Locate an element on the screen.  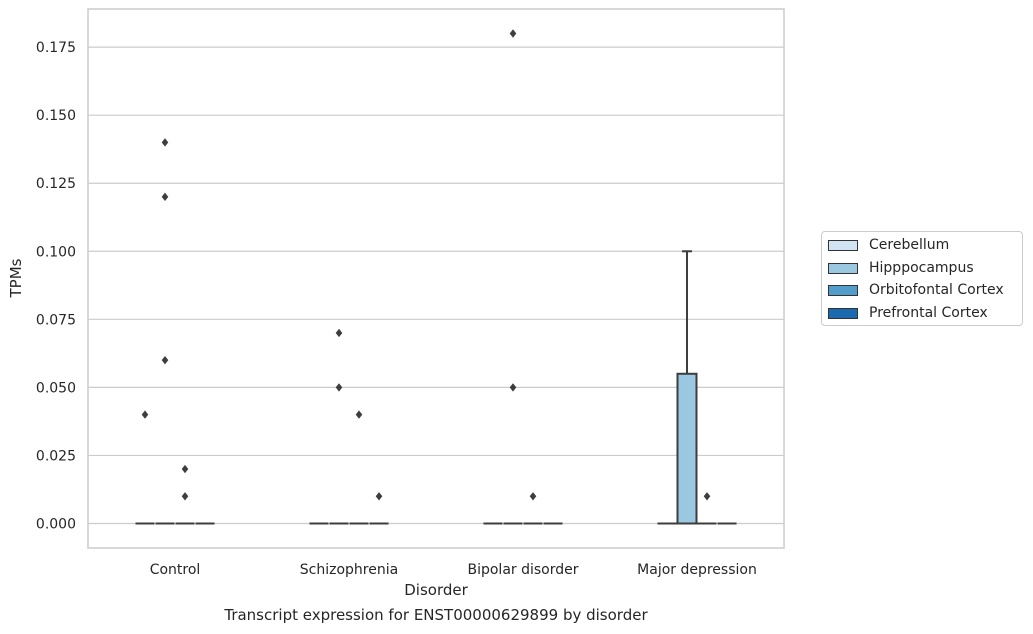
y-tick-label: 0.025 is located at coordinates (56, 456).